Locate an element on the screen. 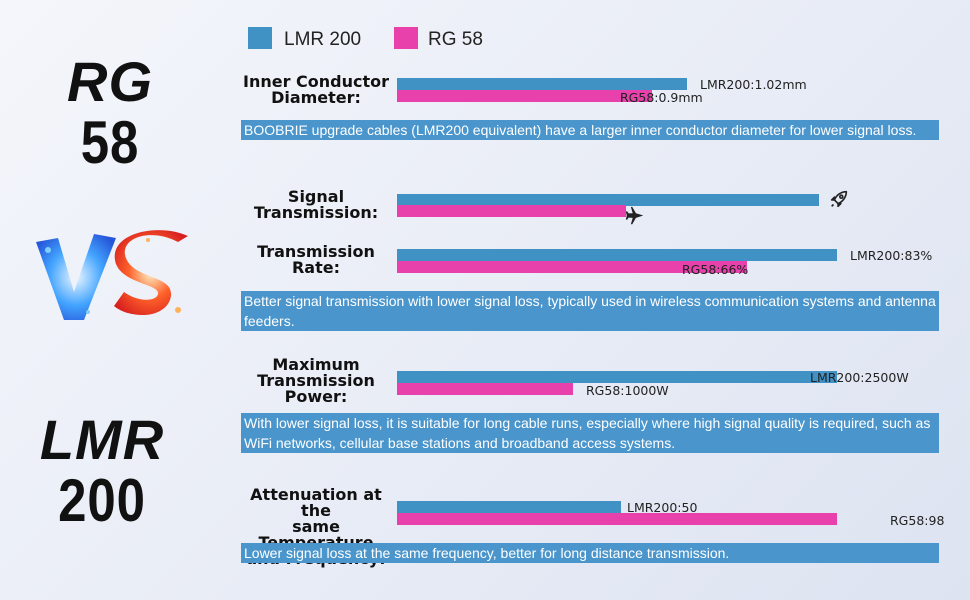 The width and height of the screenshot is (970, 600). bar-lmr200-inner-conductor is located at coordinates (542, 84).